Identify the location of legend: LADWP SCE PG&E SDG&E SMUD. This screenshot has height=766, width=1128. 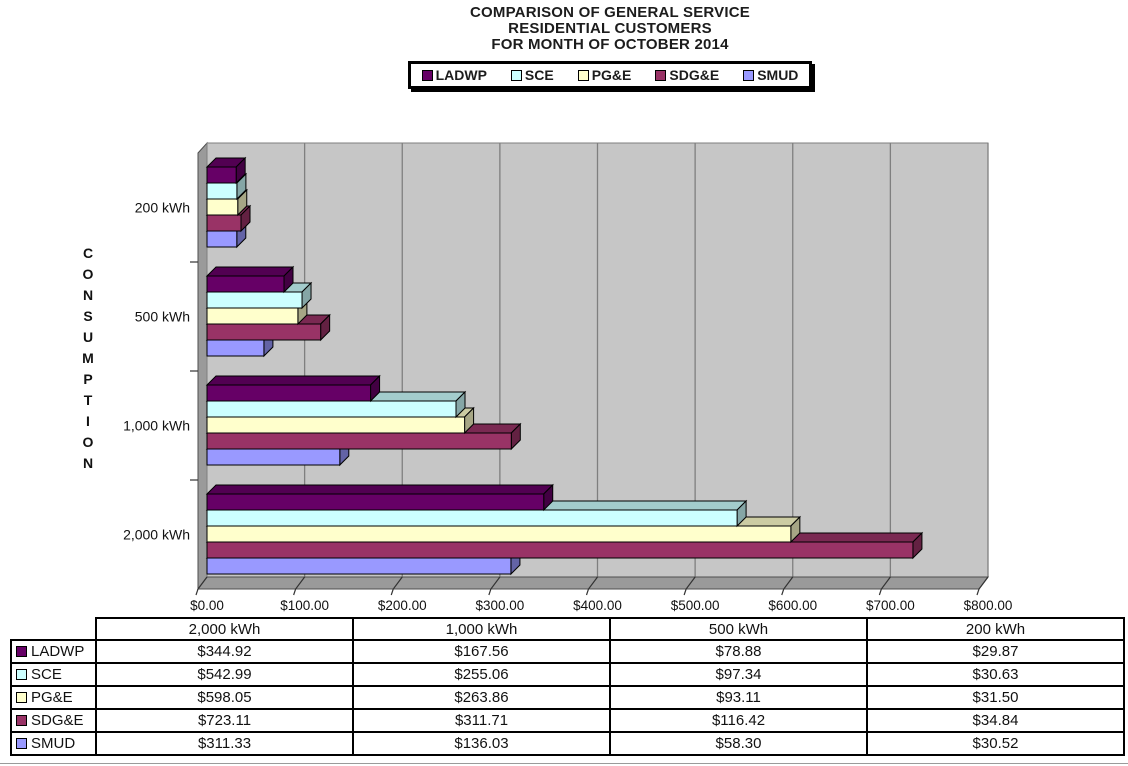
(610, 75).